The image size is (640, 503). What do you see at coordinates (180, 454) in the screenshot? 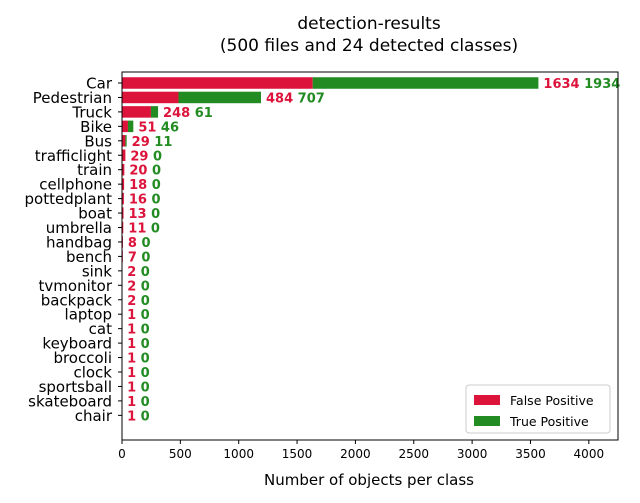
I see `x-tick-label: 500` at bounding box center [180, 454].